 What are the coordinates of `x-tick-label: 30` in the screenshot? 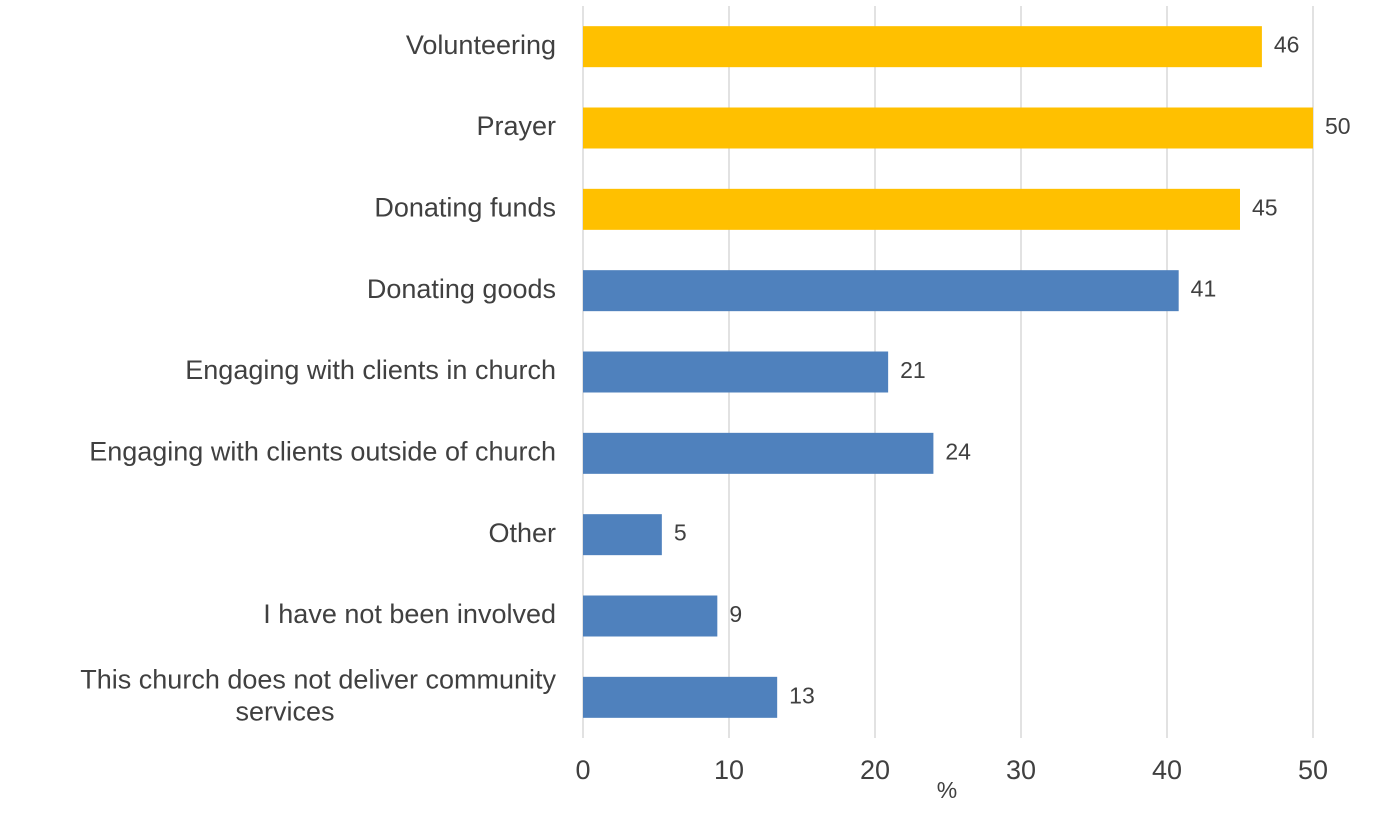 It's located at (1021, 770).